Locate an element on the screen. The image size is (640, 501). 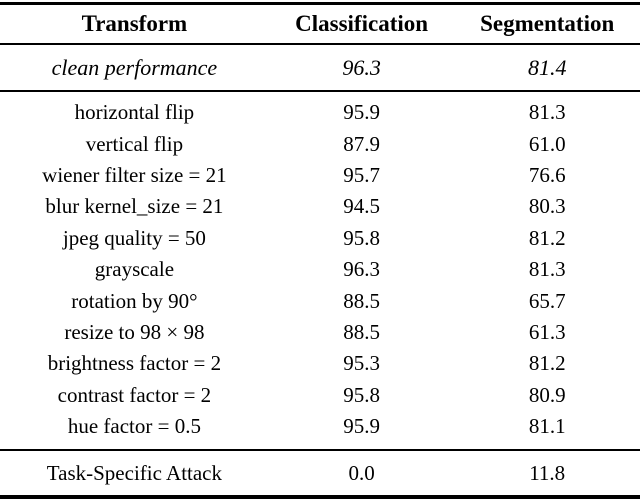
table-row: blur kernel_size = 21 94.5 80.3 is located at coordinates (320, 206).